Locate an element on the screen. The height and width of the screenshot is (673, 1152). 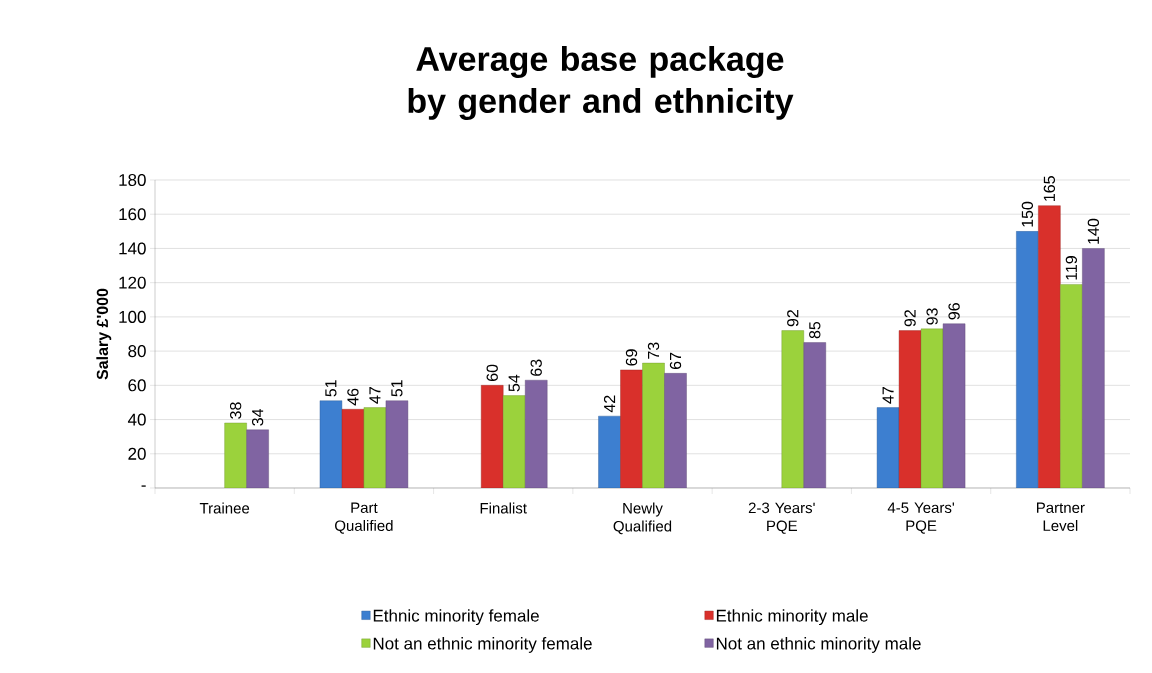
y-tick-label: 180 is located at coordinates (132, 180).